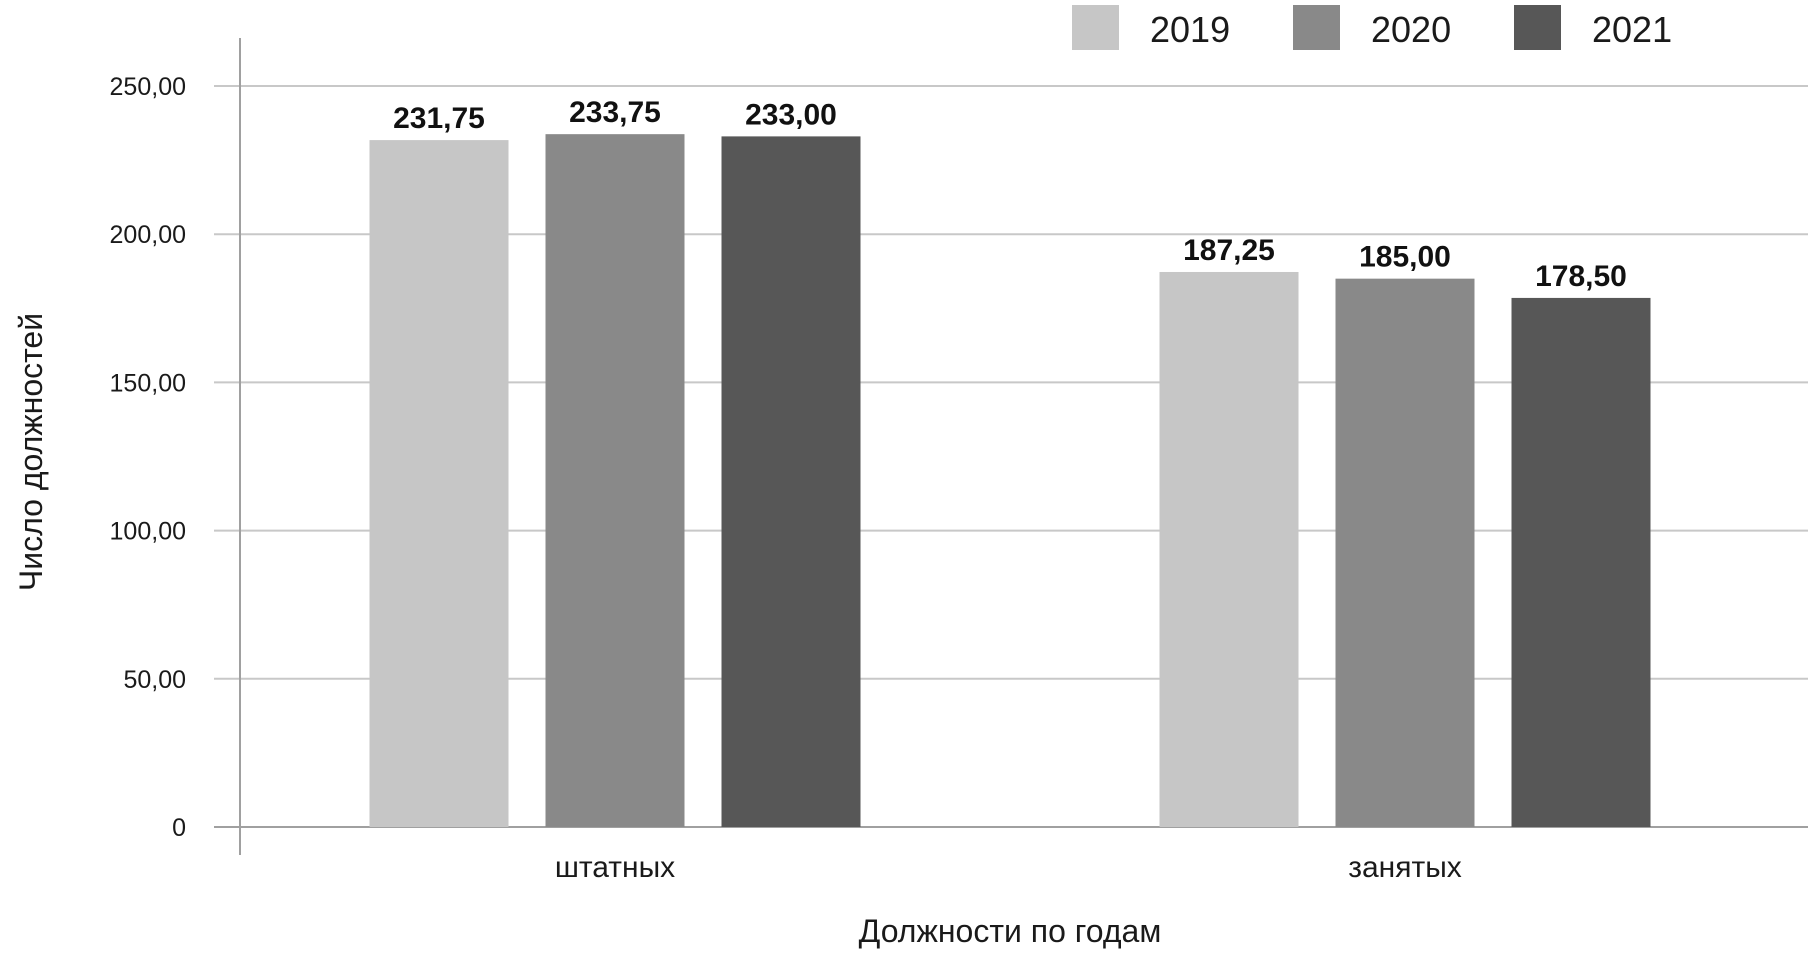 The image size is (1808, 959). Describe the element at coordinates (179, 828) in the screenshot. I see `y-tick-label: 0` at that location.